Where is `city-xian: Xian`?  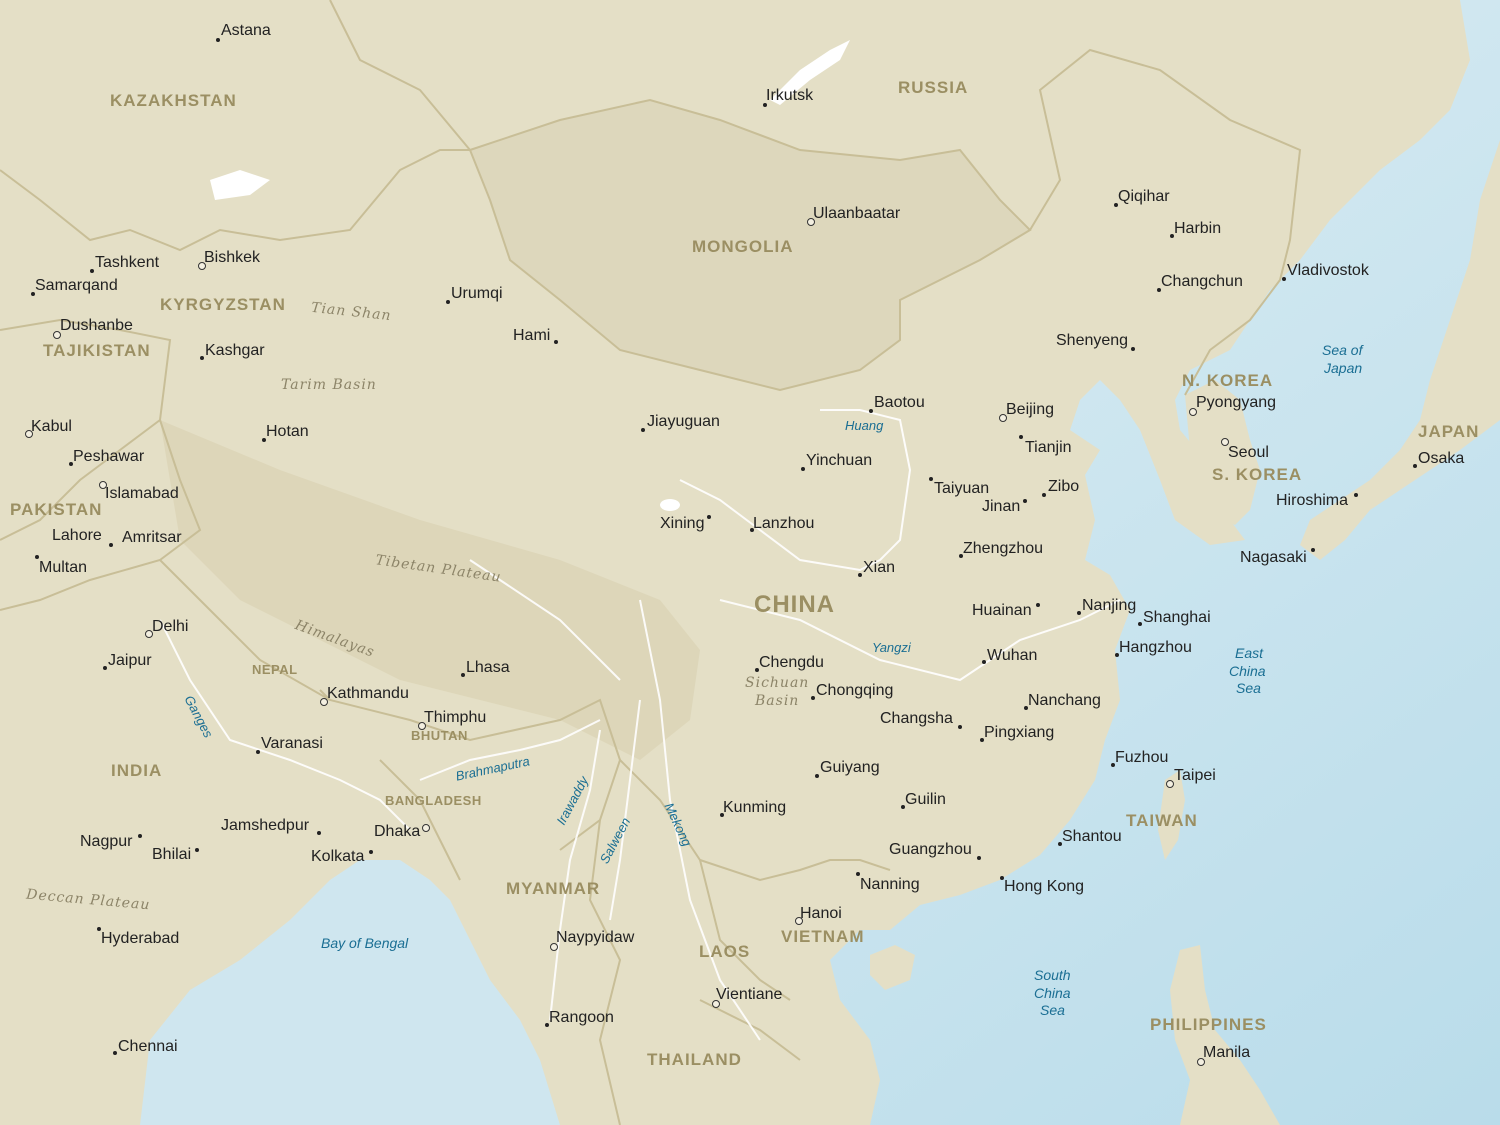 city-xian: Xian is located at coordinates (879, 567).